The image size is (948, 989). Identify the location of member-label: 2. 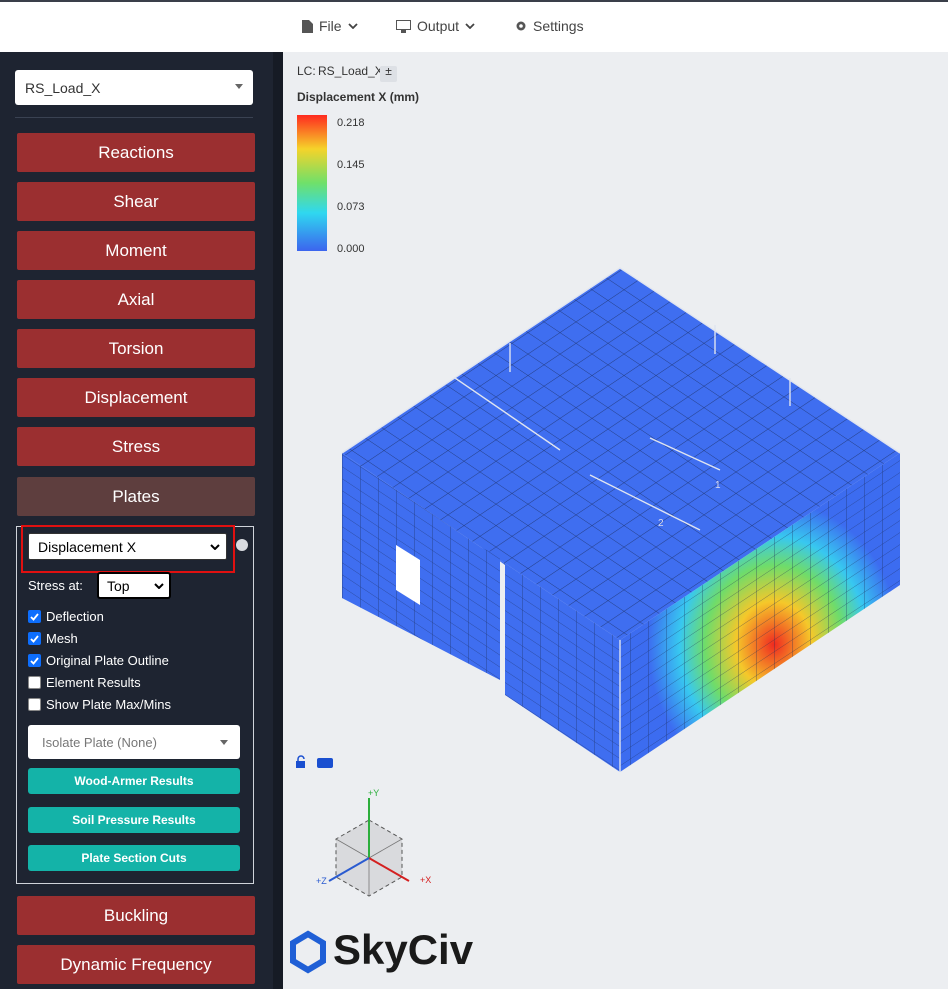
(661, 523).